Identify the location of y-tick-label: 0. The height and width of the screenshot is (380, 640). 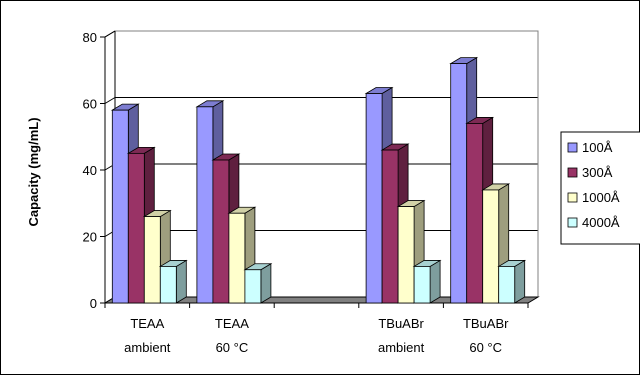
(93, 303).